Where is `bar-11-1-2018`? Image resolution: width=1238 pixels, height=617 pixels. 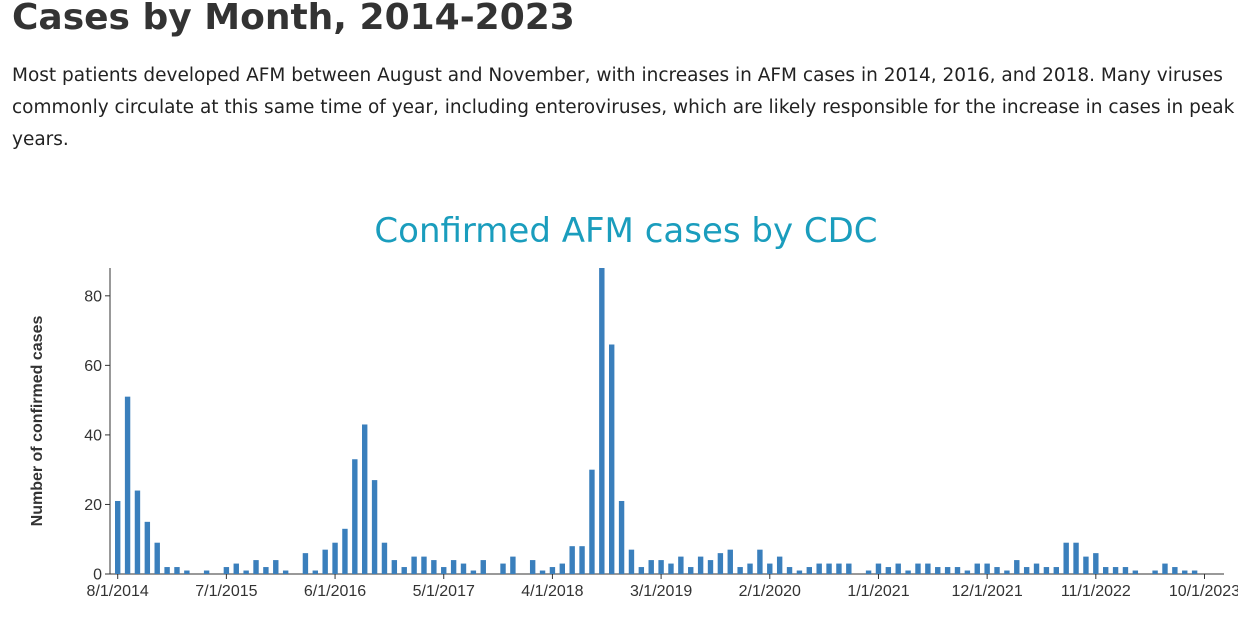 bar-11-1-2018 is located at coordinates (621, 537).